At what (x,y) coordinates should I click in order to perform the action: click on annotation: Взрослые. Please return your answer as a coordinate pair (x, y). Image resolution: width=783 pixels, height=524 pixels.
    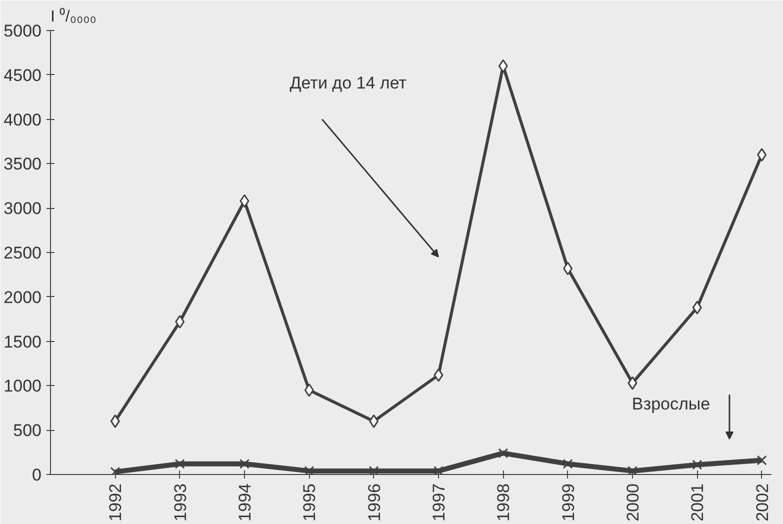
    Looking at the image, I should click on (671, 404).